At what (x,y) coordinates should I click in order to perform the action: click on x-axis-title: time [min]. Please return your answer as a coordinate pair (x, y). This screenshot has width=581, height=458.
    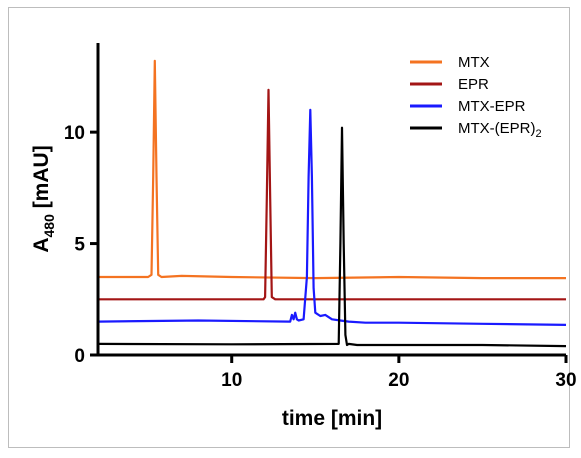
    Looking at the image, I should click on (332, 418).